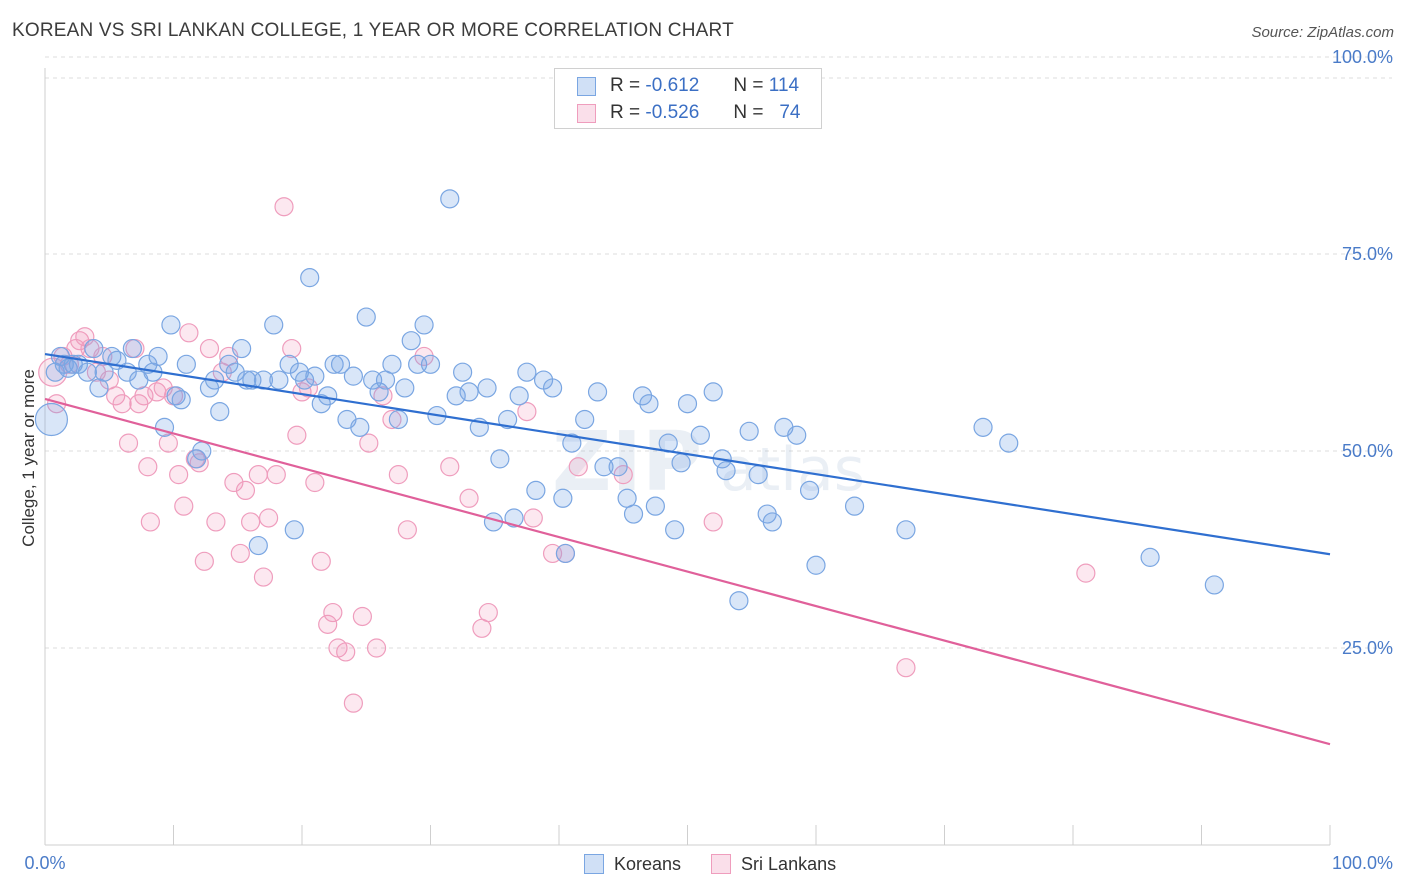 The height and width of the screenshot is (892, 1406). Describe the element at coordinates (784, 85) in the screenshot. I see `koreans-n-value: 114` at that location.